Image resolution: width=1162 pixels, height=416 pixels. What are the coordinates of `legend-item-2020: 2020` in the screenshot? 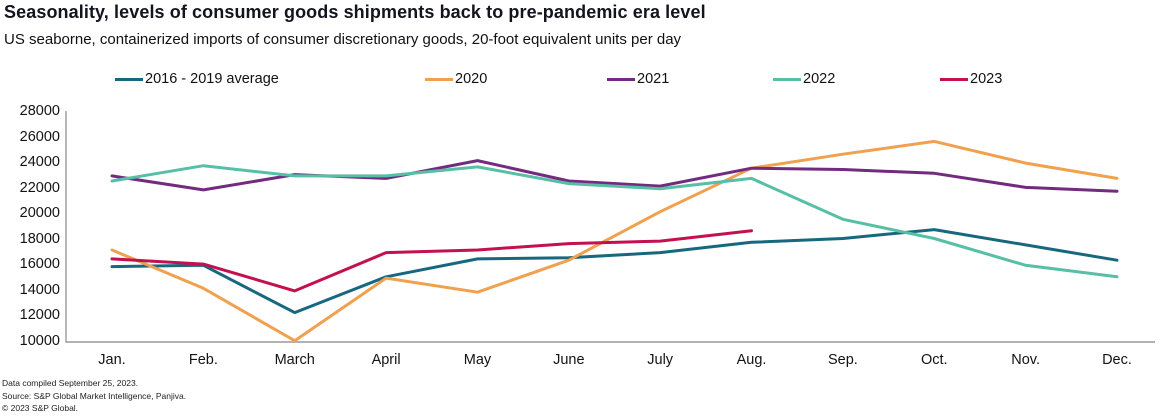 It's located at (456, 79).